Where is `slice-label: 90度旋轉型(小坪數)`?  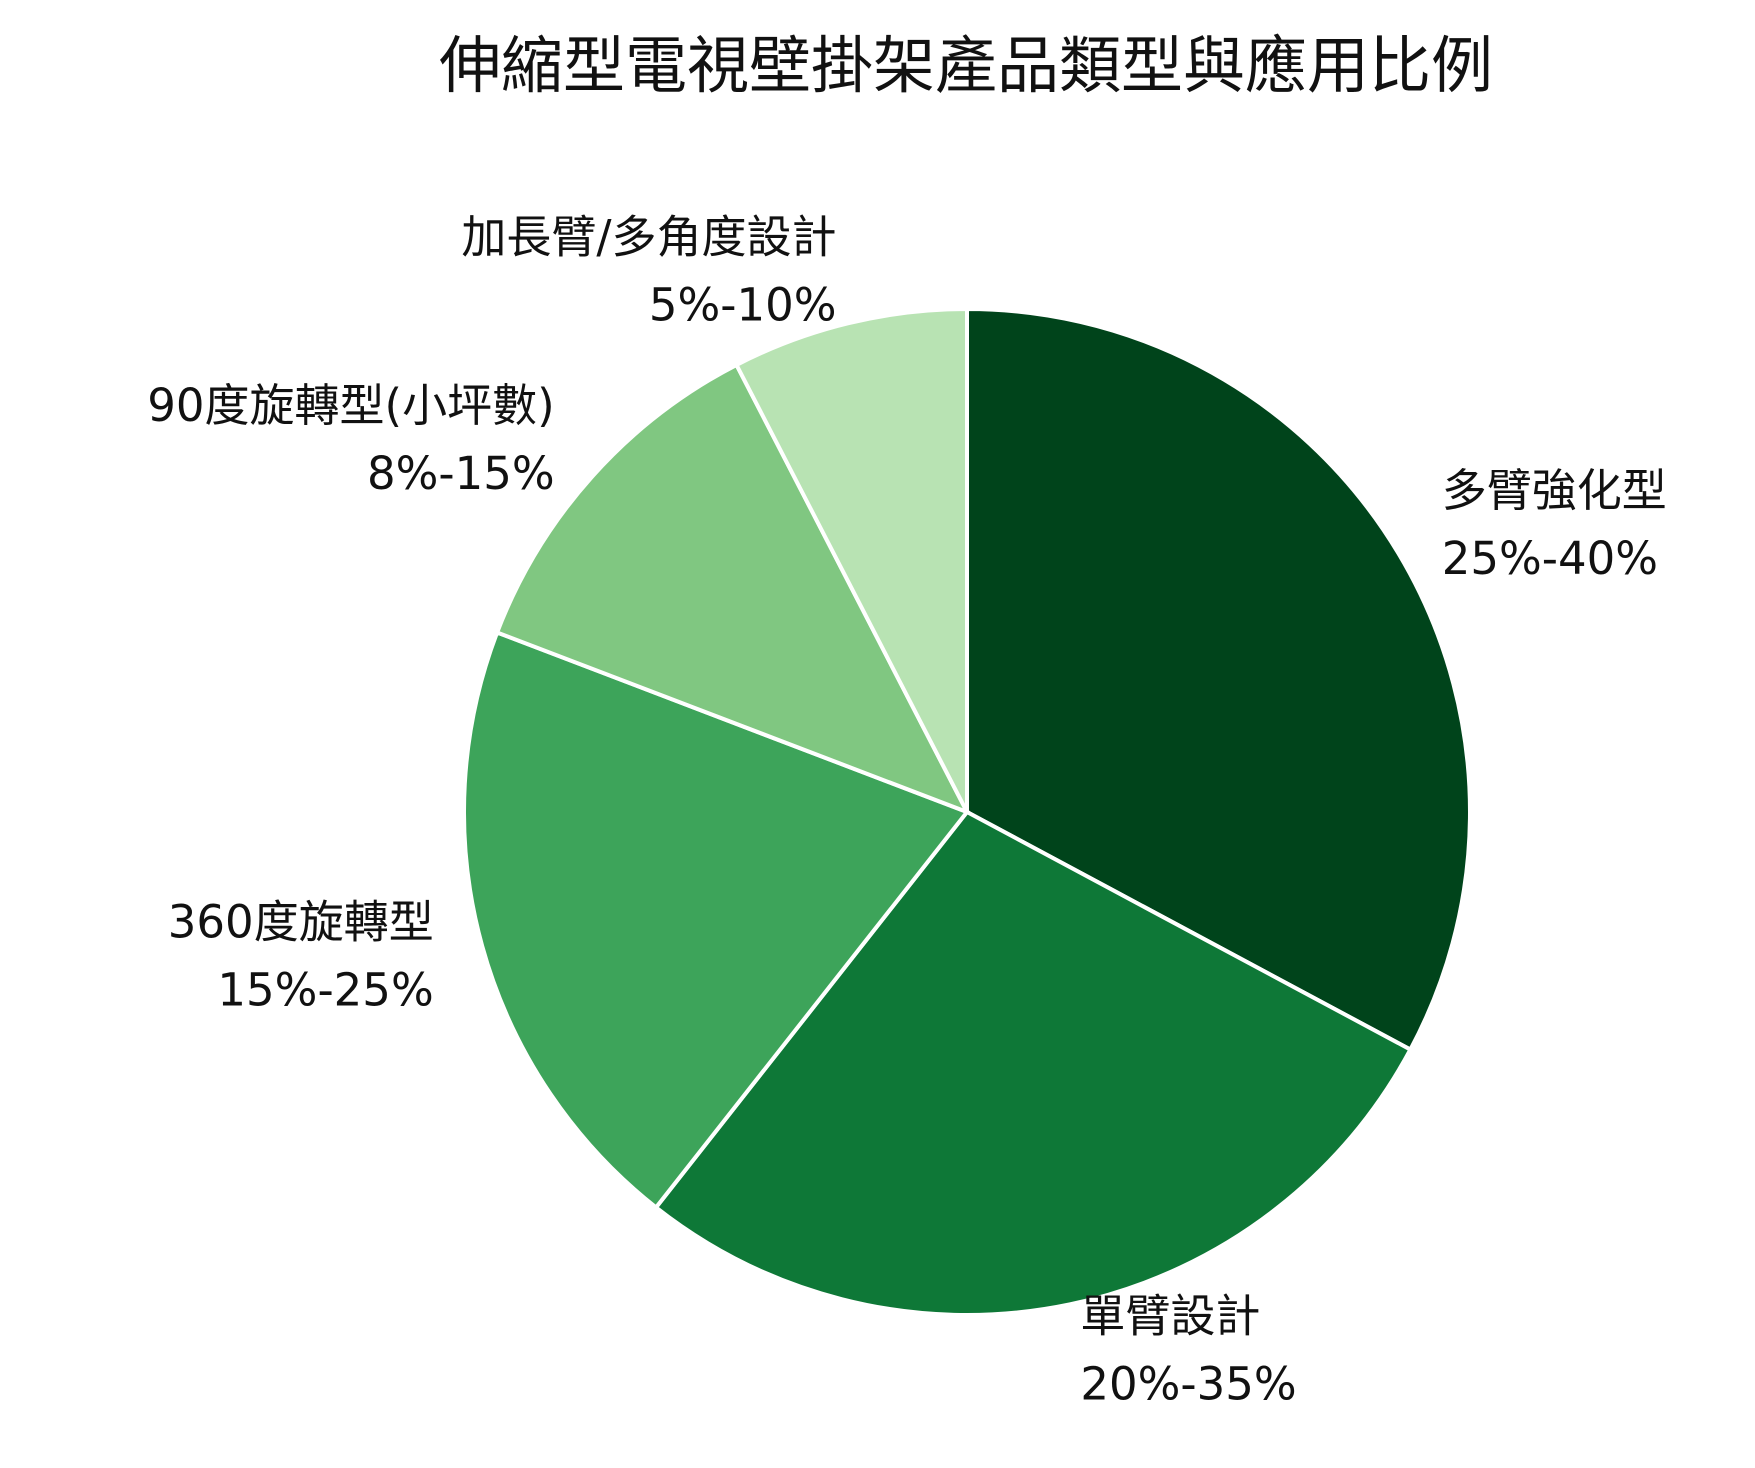 slice-label: 90度旋轉型(小坪數) is located at coordinates (350, 405).